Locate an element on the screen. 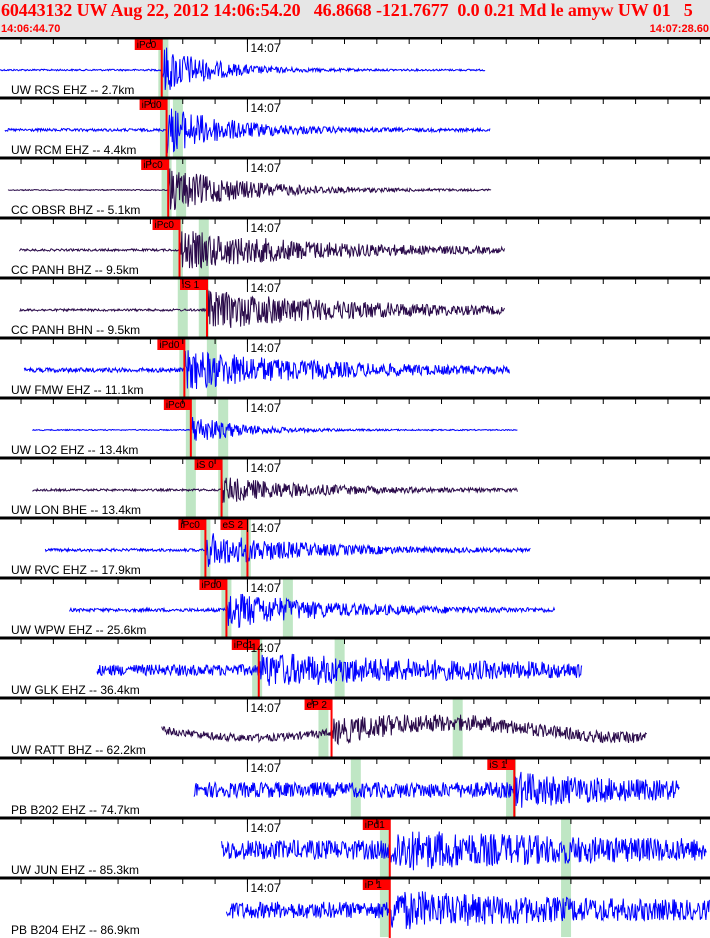 The width and height of the screenshot is (710, 938). station-label: UW FMW EHZ -- 11.1km is located at coordinates (77, 390).